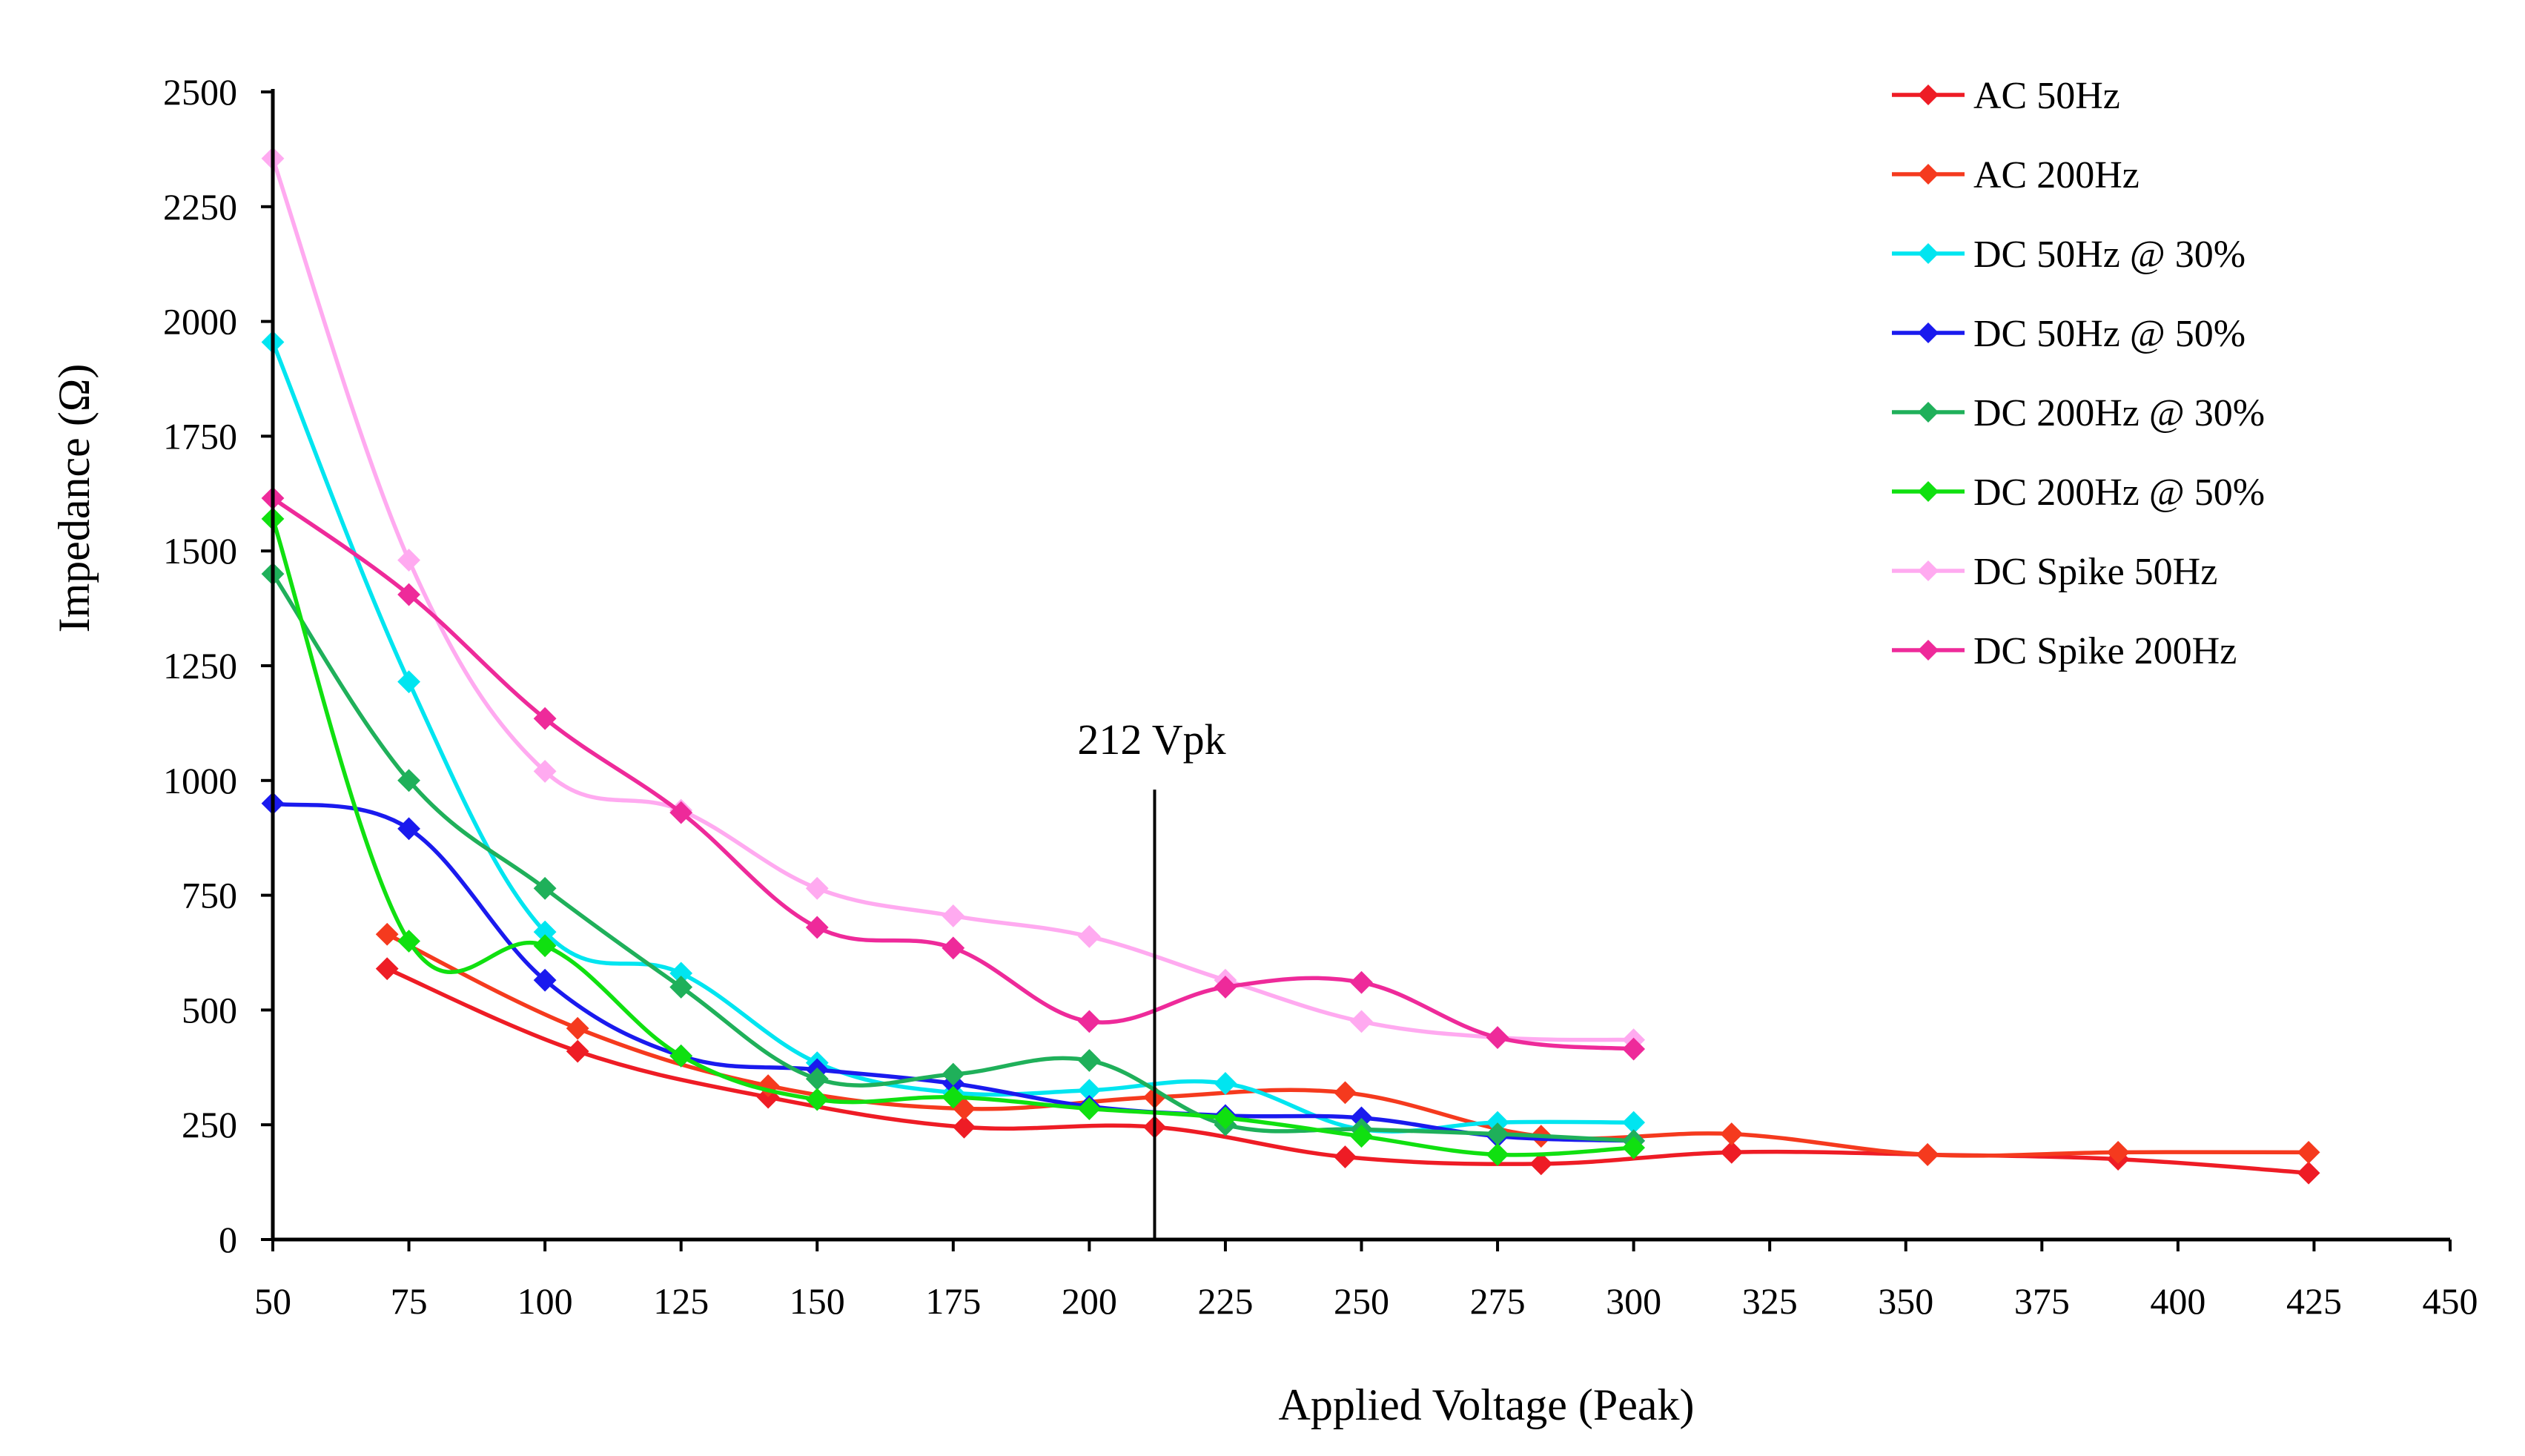 The width and height of the screenshot is (2525, 1456). What do you see at coordinates (200, 781) in the screenshot?
I see `y-tick-label: 1000` at bounding box center [200, 781].